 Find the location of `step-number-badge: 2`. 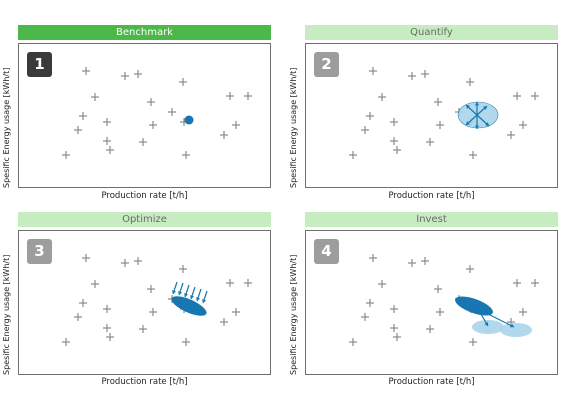

step-number-badge: 2 is located at coordinates (326, 64).